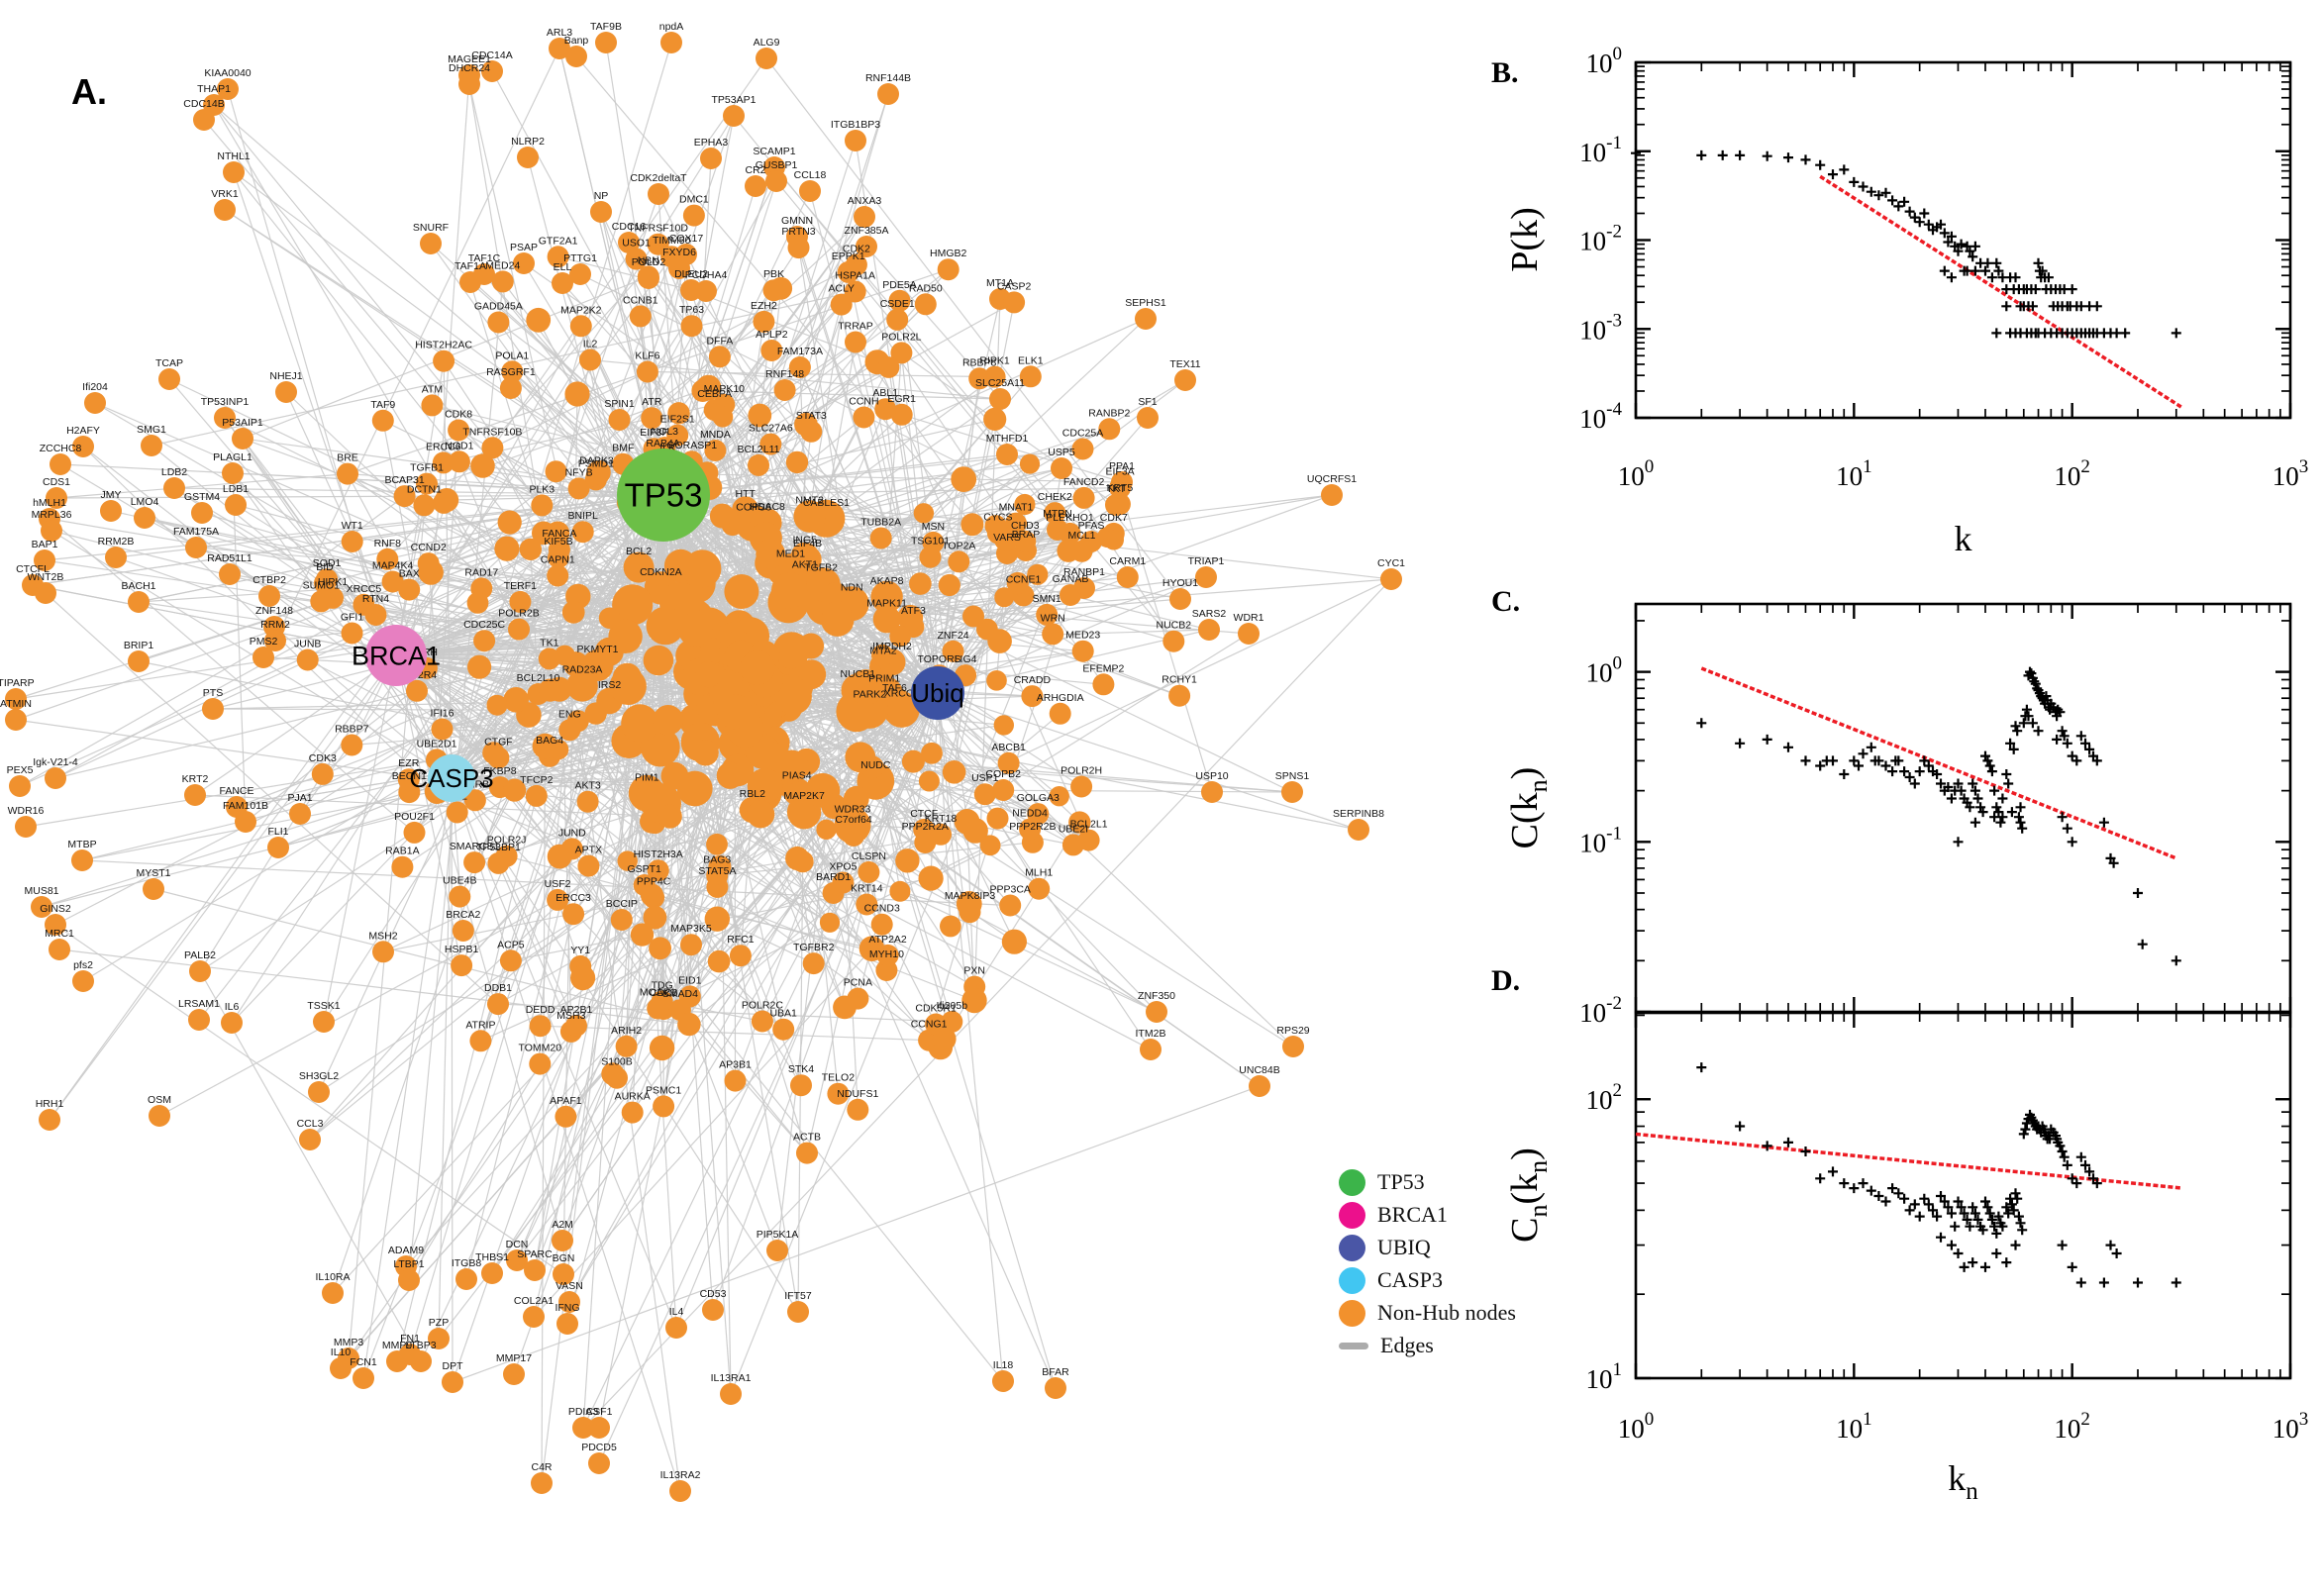 The width and height of the screenshot is (2323, 1596). I want to click on network-node-label: ENG, so click(569, 714).